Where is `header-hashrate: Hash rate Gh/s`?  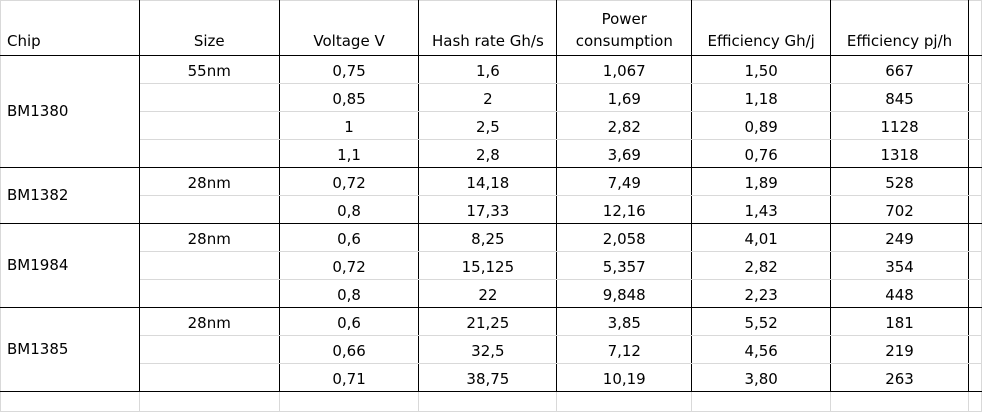 header-hashrate: Hash rate Gh/s is located at coordinates (488, 28).